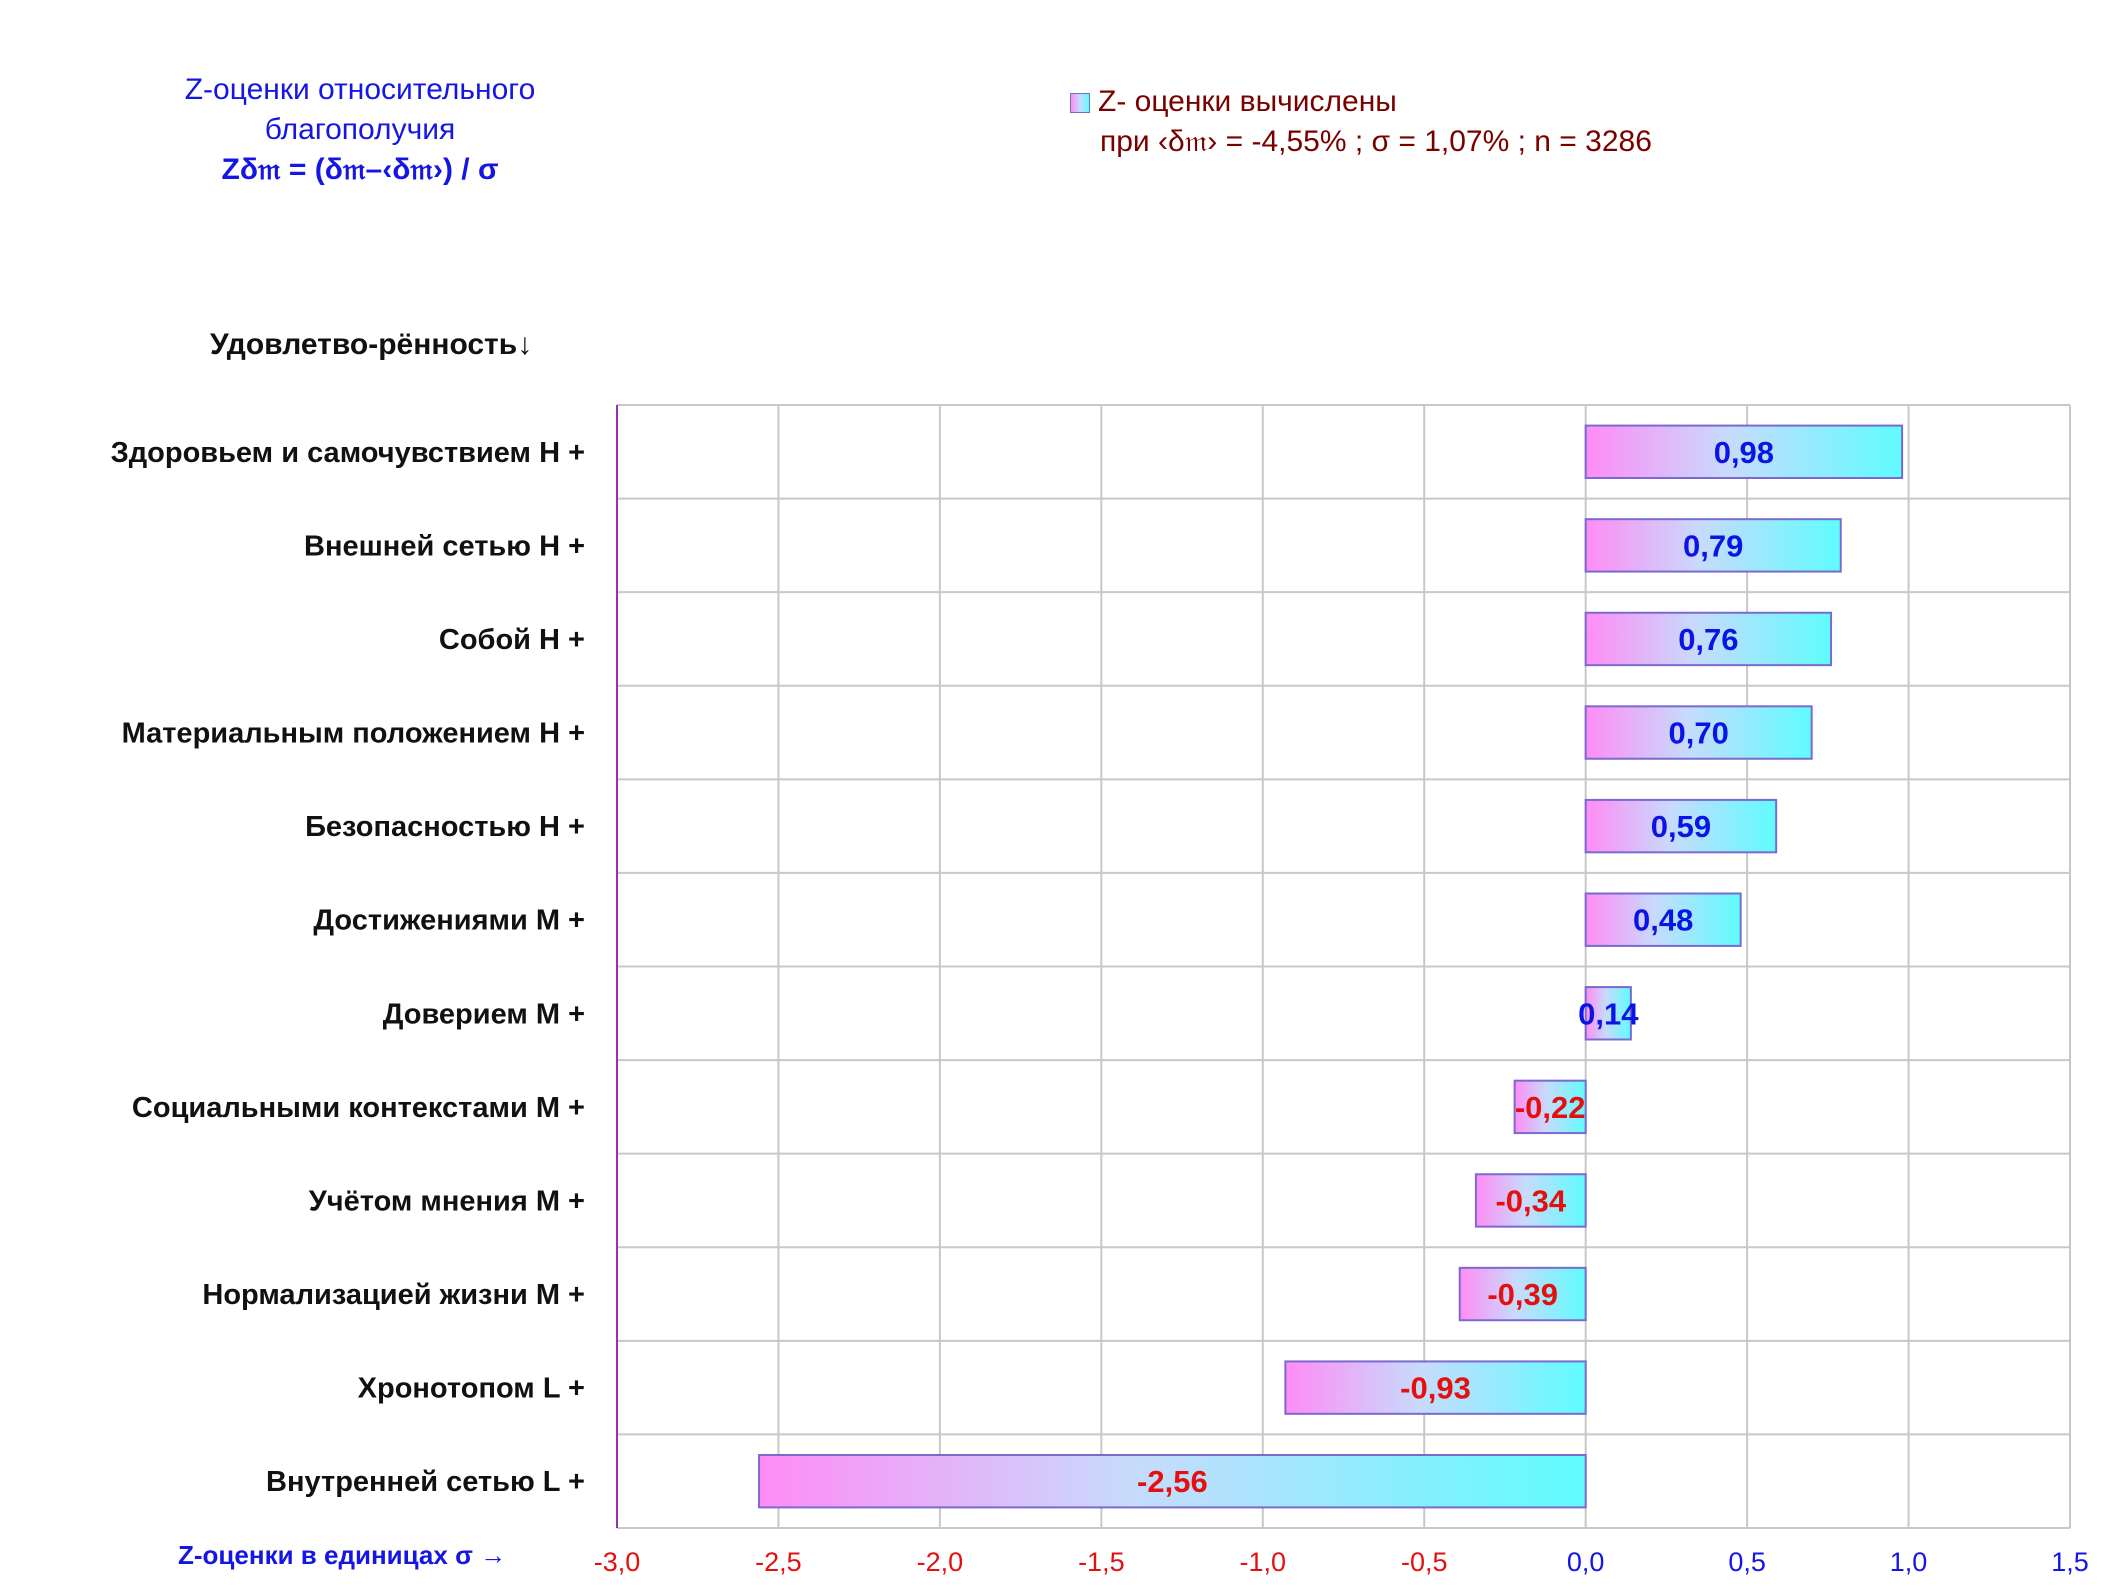 The height and width of the screenshot is (1594, 2126). Describe the element at coordinates (445, 827) in the screenshot. I see `category-label: Безопасностью H +` at that location.